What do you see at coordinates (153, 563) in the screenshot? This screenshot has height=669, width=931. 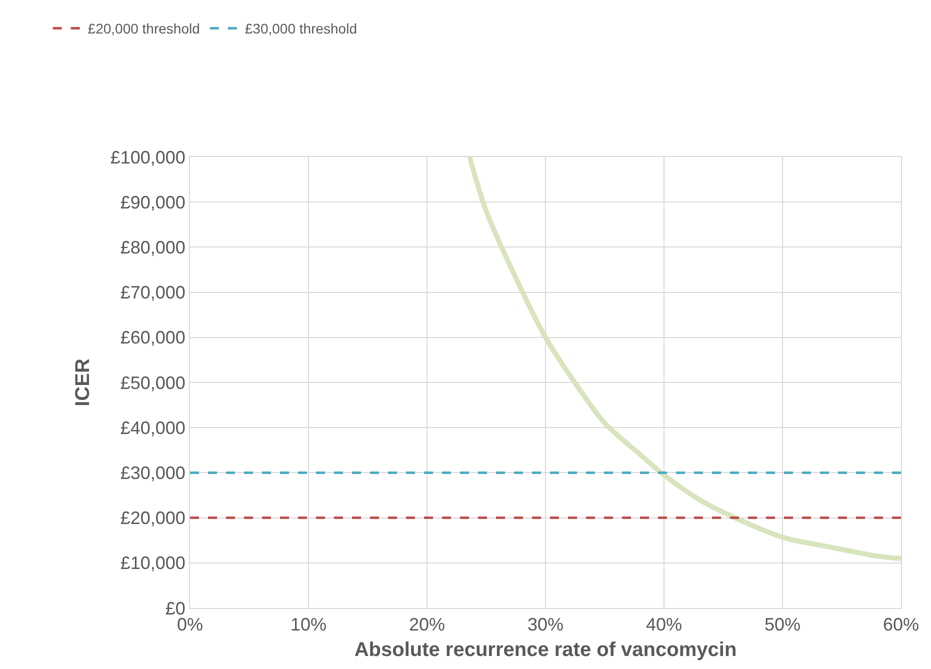 I see `y-tick-label: £10,000` at bounding box center [153, 563].